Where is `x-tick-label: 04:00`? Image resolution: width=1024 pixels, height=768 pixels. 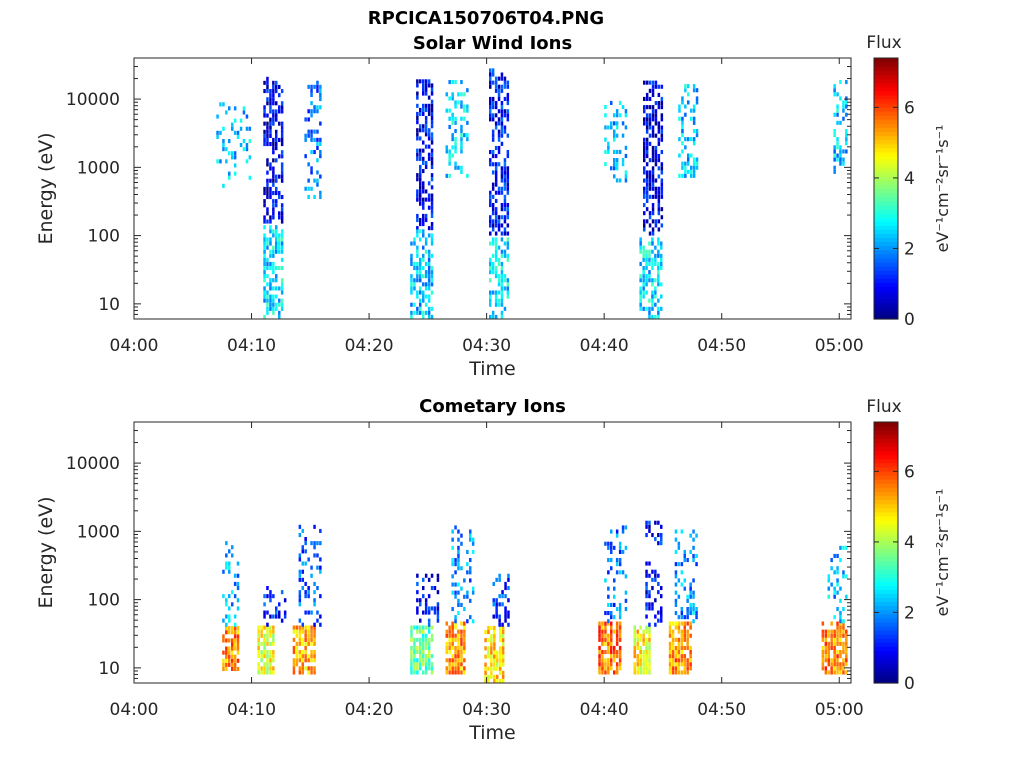
x-tick-label: 04:00 is located at coordinates (134, 346).